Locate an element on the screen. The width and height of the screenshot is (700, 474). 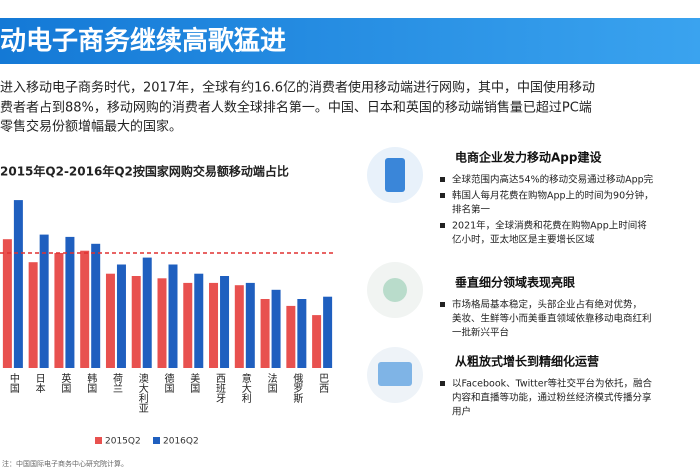
x-tick-label: 英国 is located at coordinates (65, 383).